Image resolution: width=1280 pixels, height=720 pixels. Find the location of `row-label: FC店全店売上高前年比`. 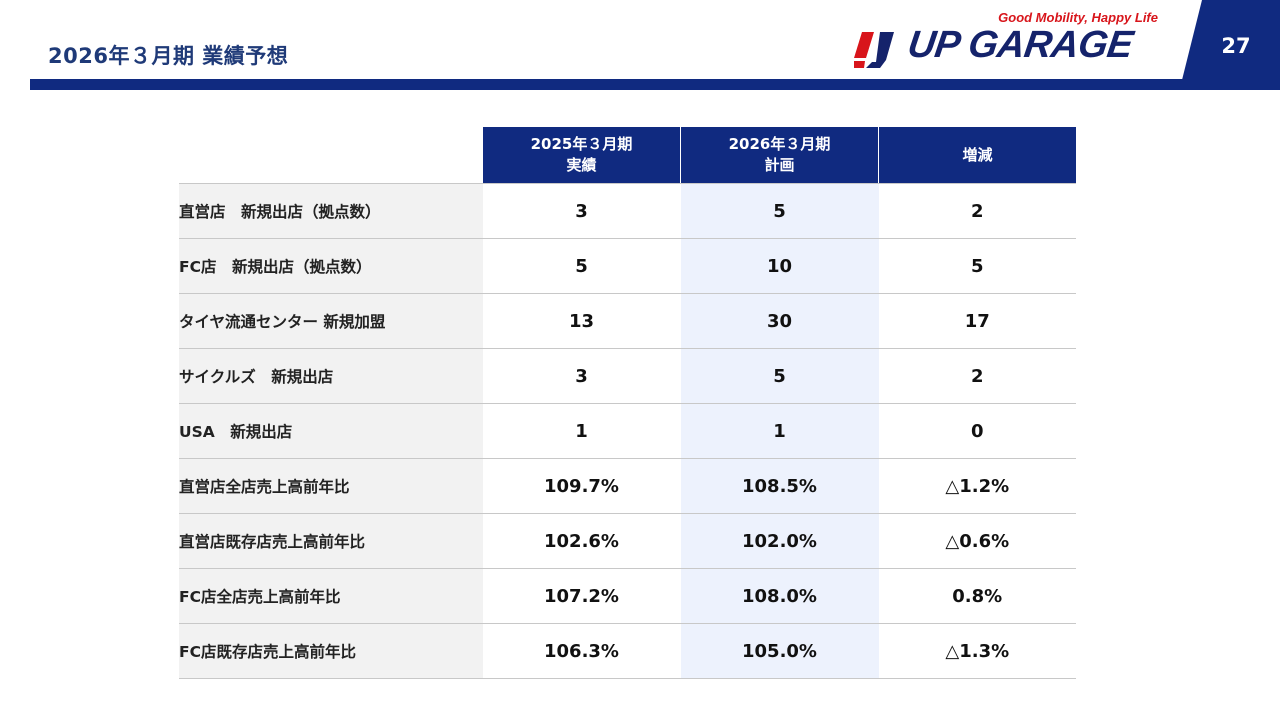

row-label: FC店全店売上高前年比 is located at coordinates (331, 596).